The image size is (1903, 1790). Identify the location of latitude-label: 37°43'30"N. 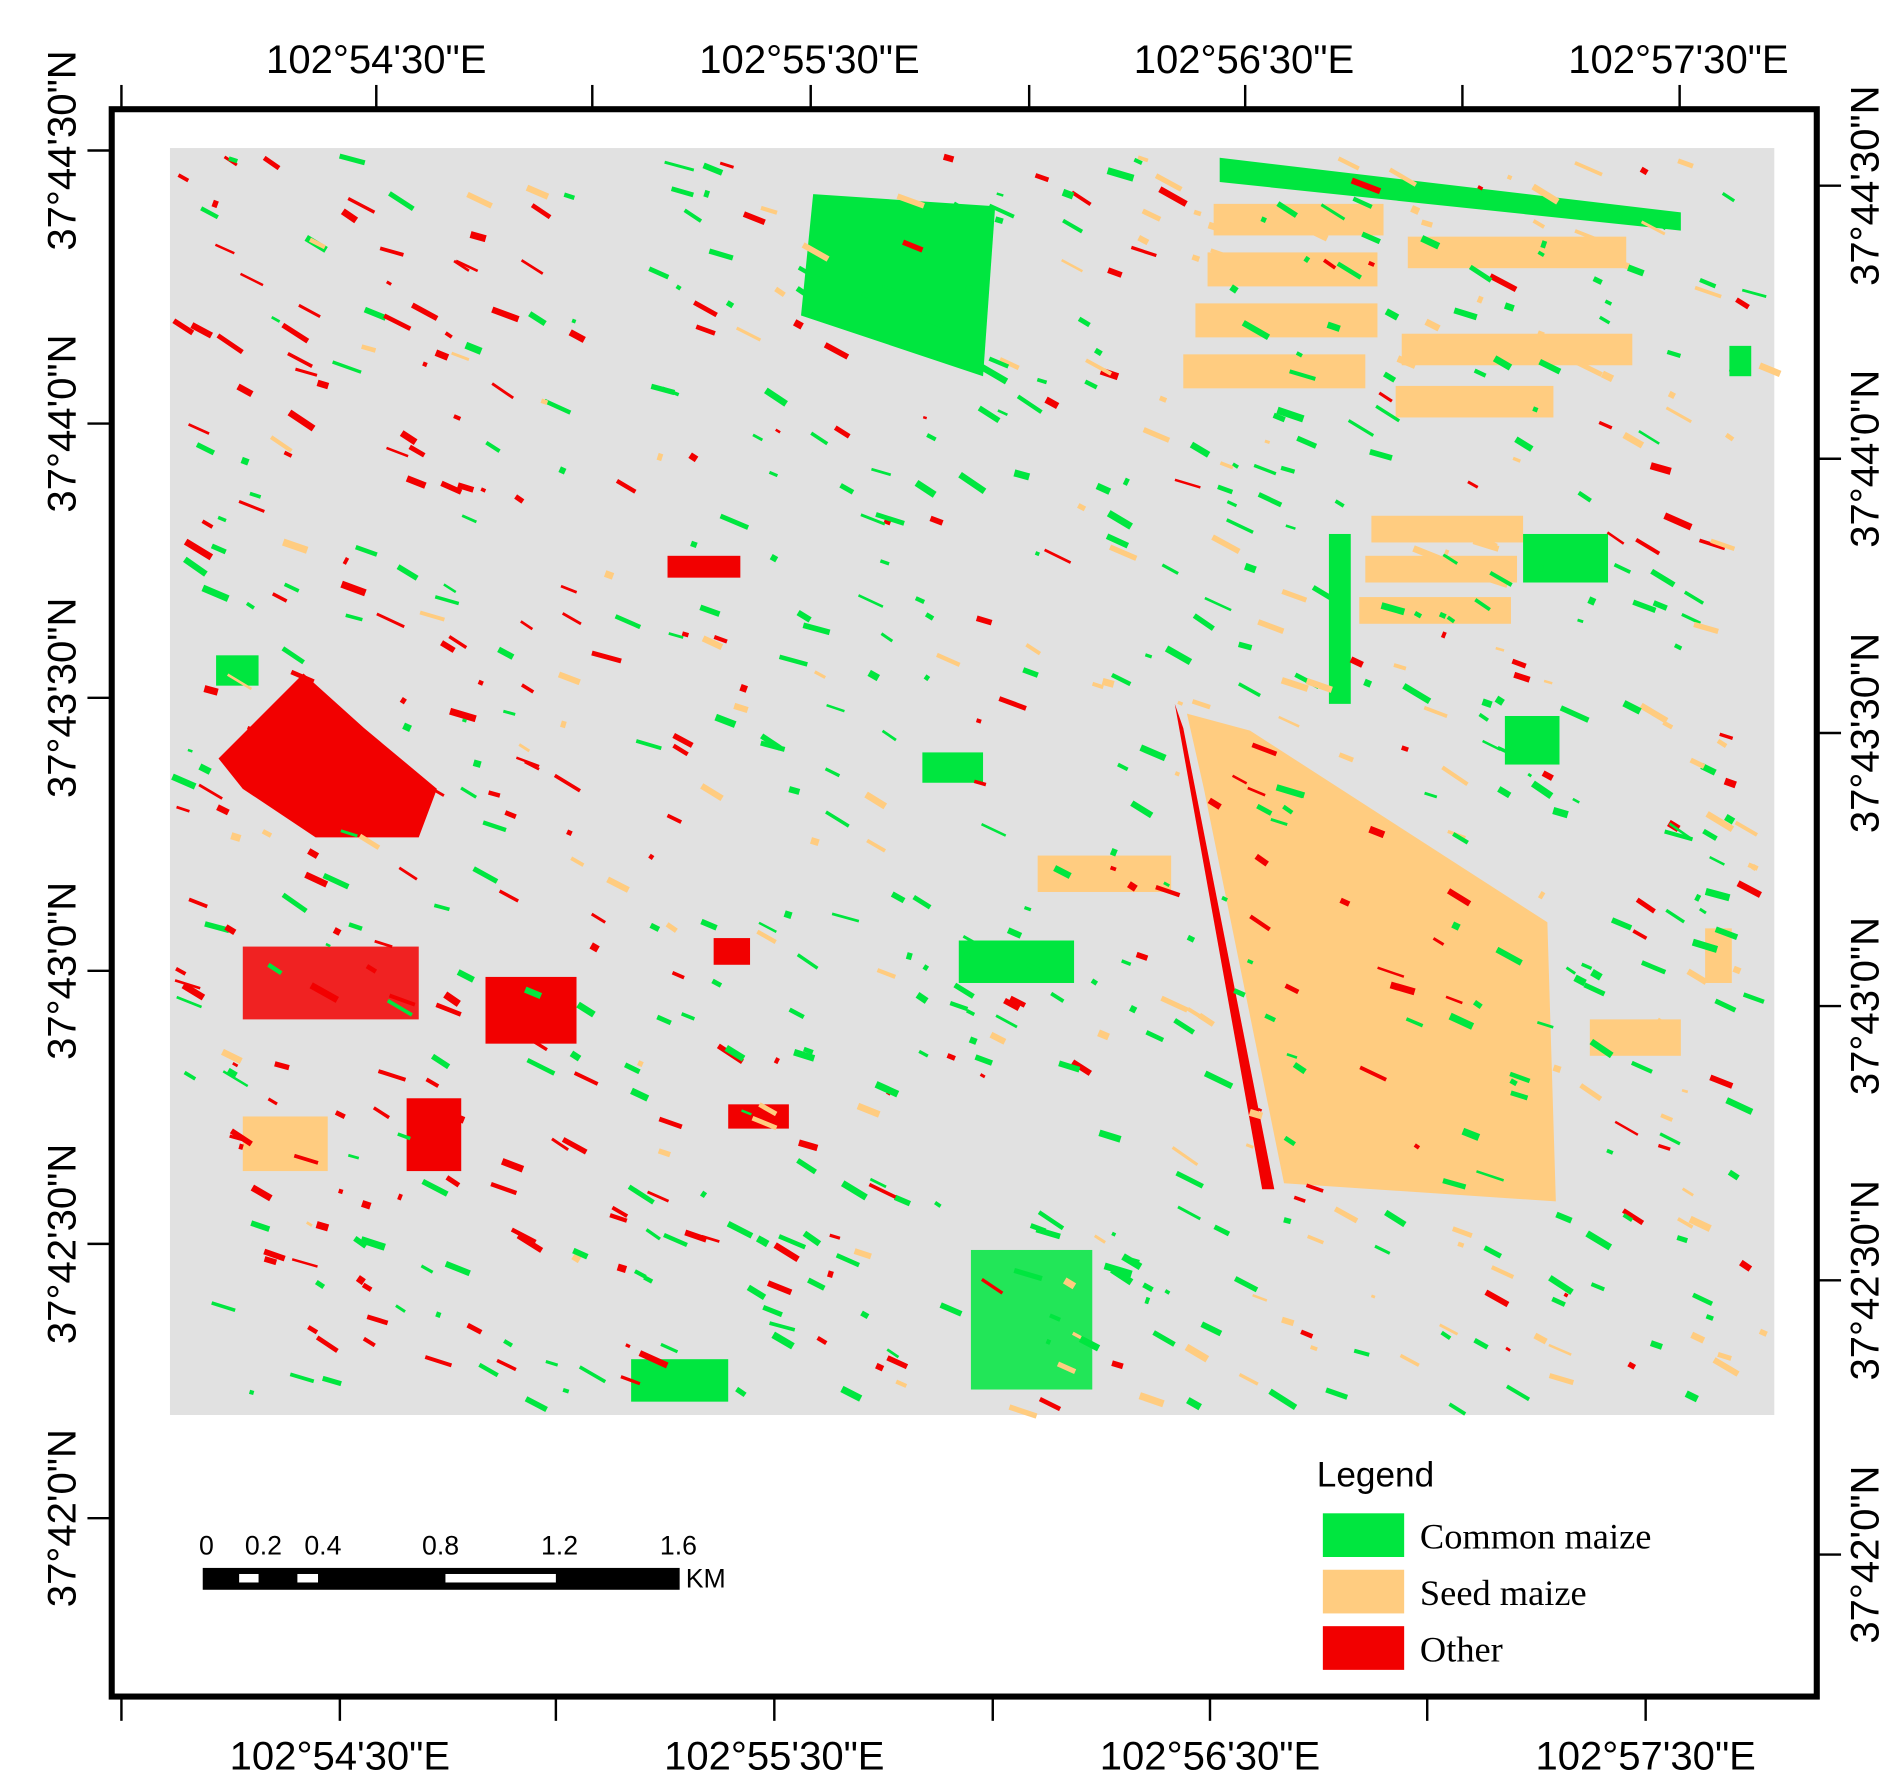
(62, 698).